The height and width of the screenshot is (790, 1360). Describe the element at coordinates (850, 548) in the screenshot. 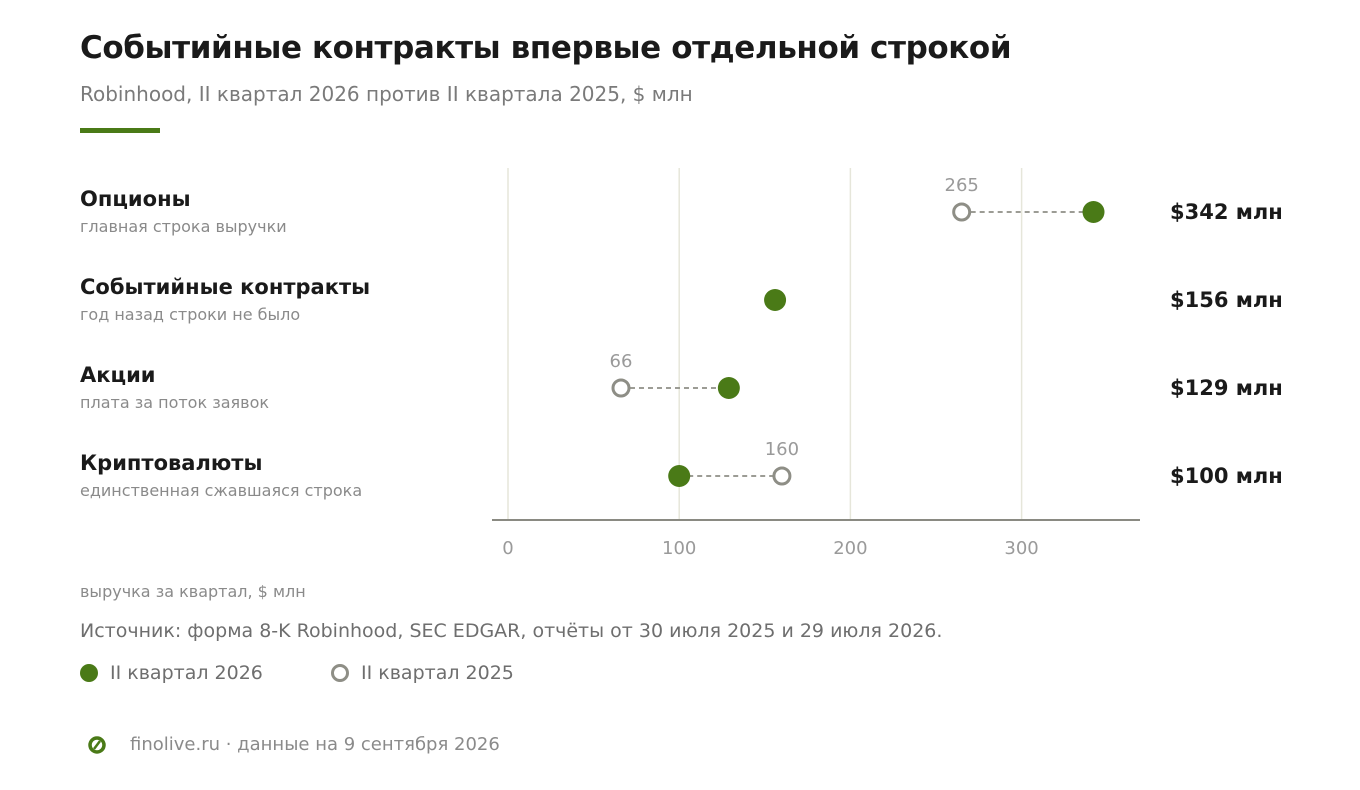

I see `x-tick-label: 200` at that location.